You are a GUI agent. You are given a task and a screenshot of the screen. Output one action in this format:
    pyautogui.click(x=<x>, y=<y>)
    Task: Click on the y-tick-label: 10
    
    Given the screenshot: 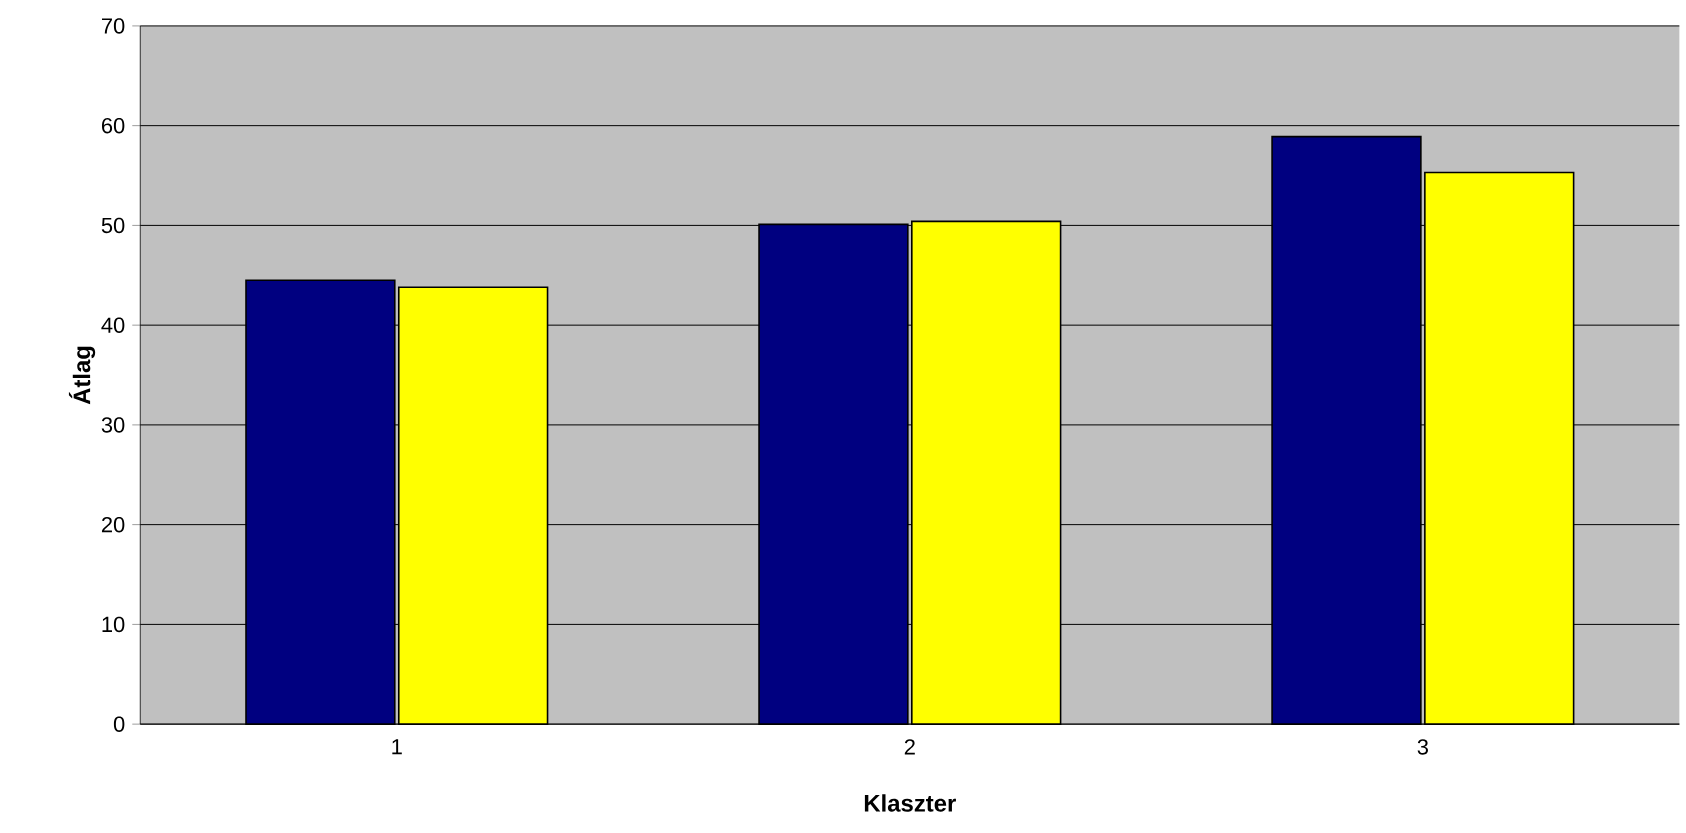 What is the action you would take?
    pyautogui.click(x=113, y=624)
    